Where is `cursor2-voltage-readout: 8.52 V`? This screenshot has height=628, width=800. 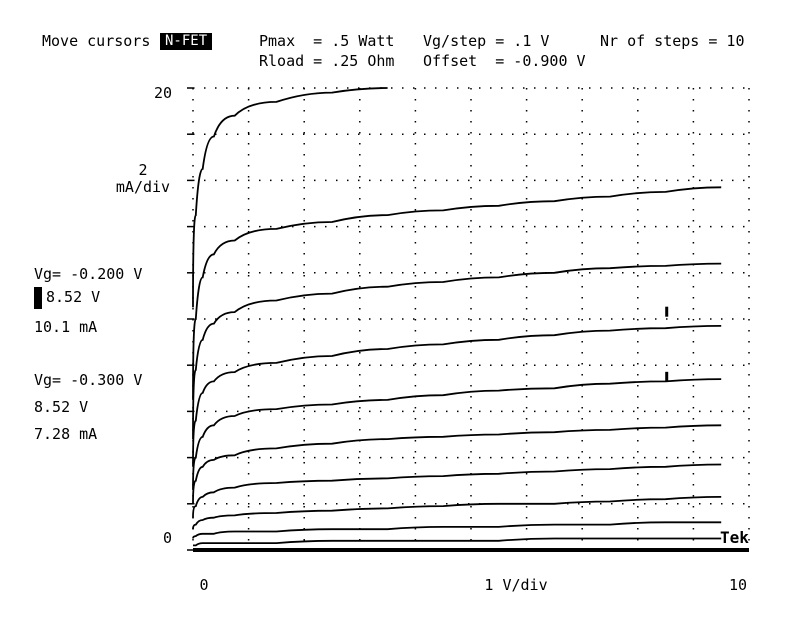 cursor2-voltage-readout: 8.52 V is located at coordinates (61, 407).